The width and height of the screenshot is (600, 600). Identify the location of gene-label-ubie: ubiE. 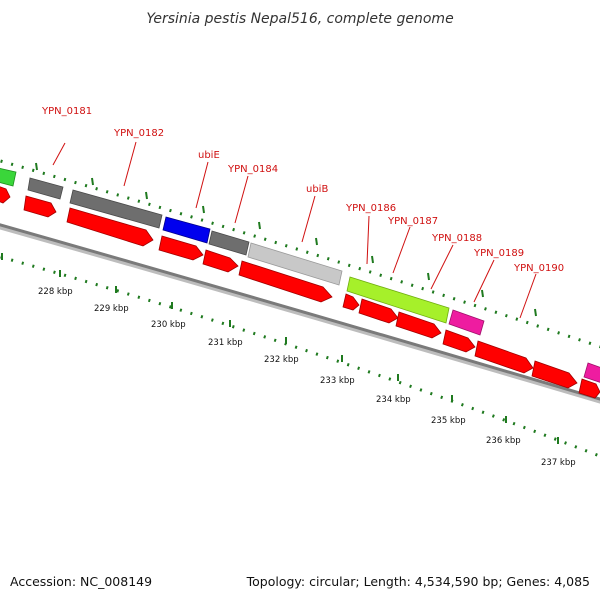
(209, 155).